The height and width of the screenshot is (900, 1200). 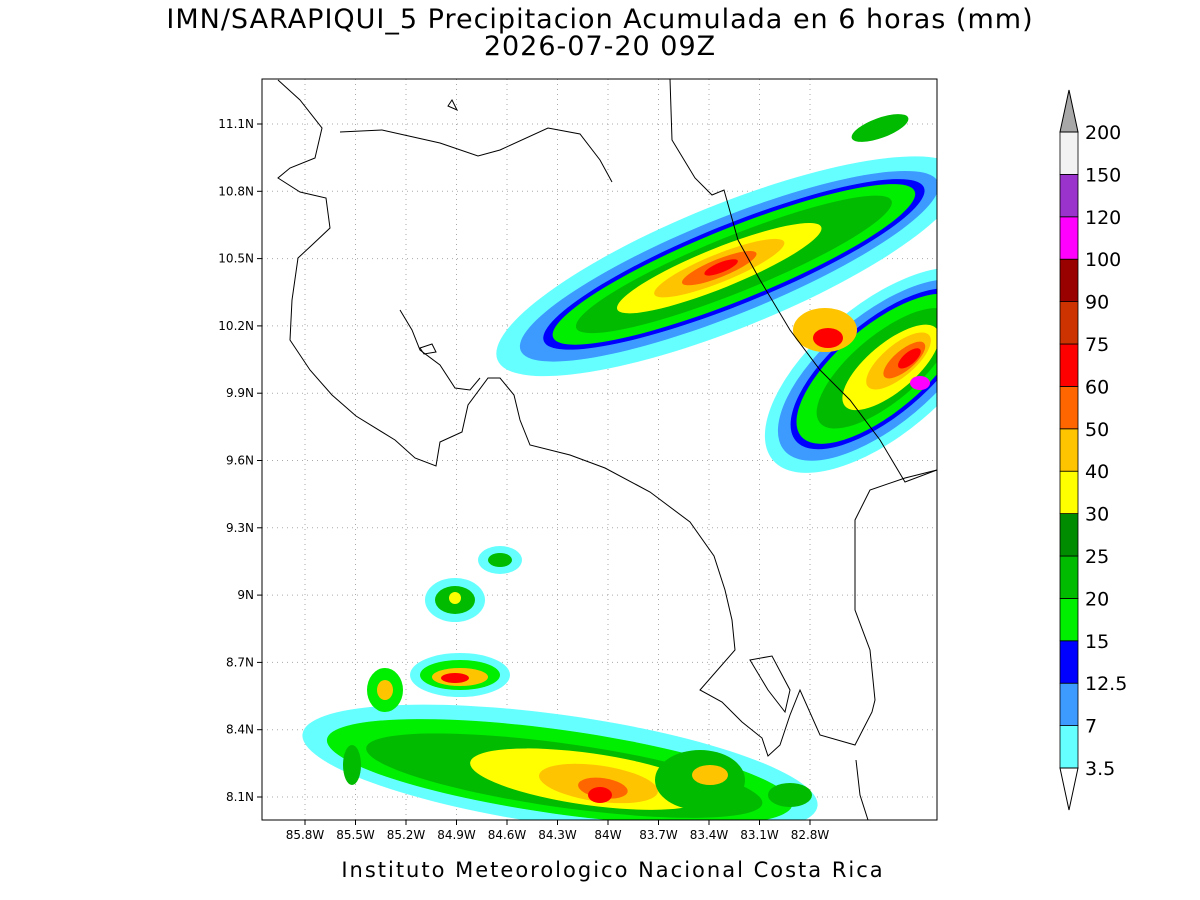 I want to click on lat-label: 9.6N, so click(x=240, y=461).